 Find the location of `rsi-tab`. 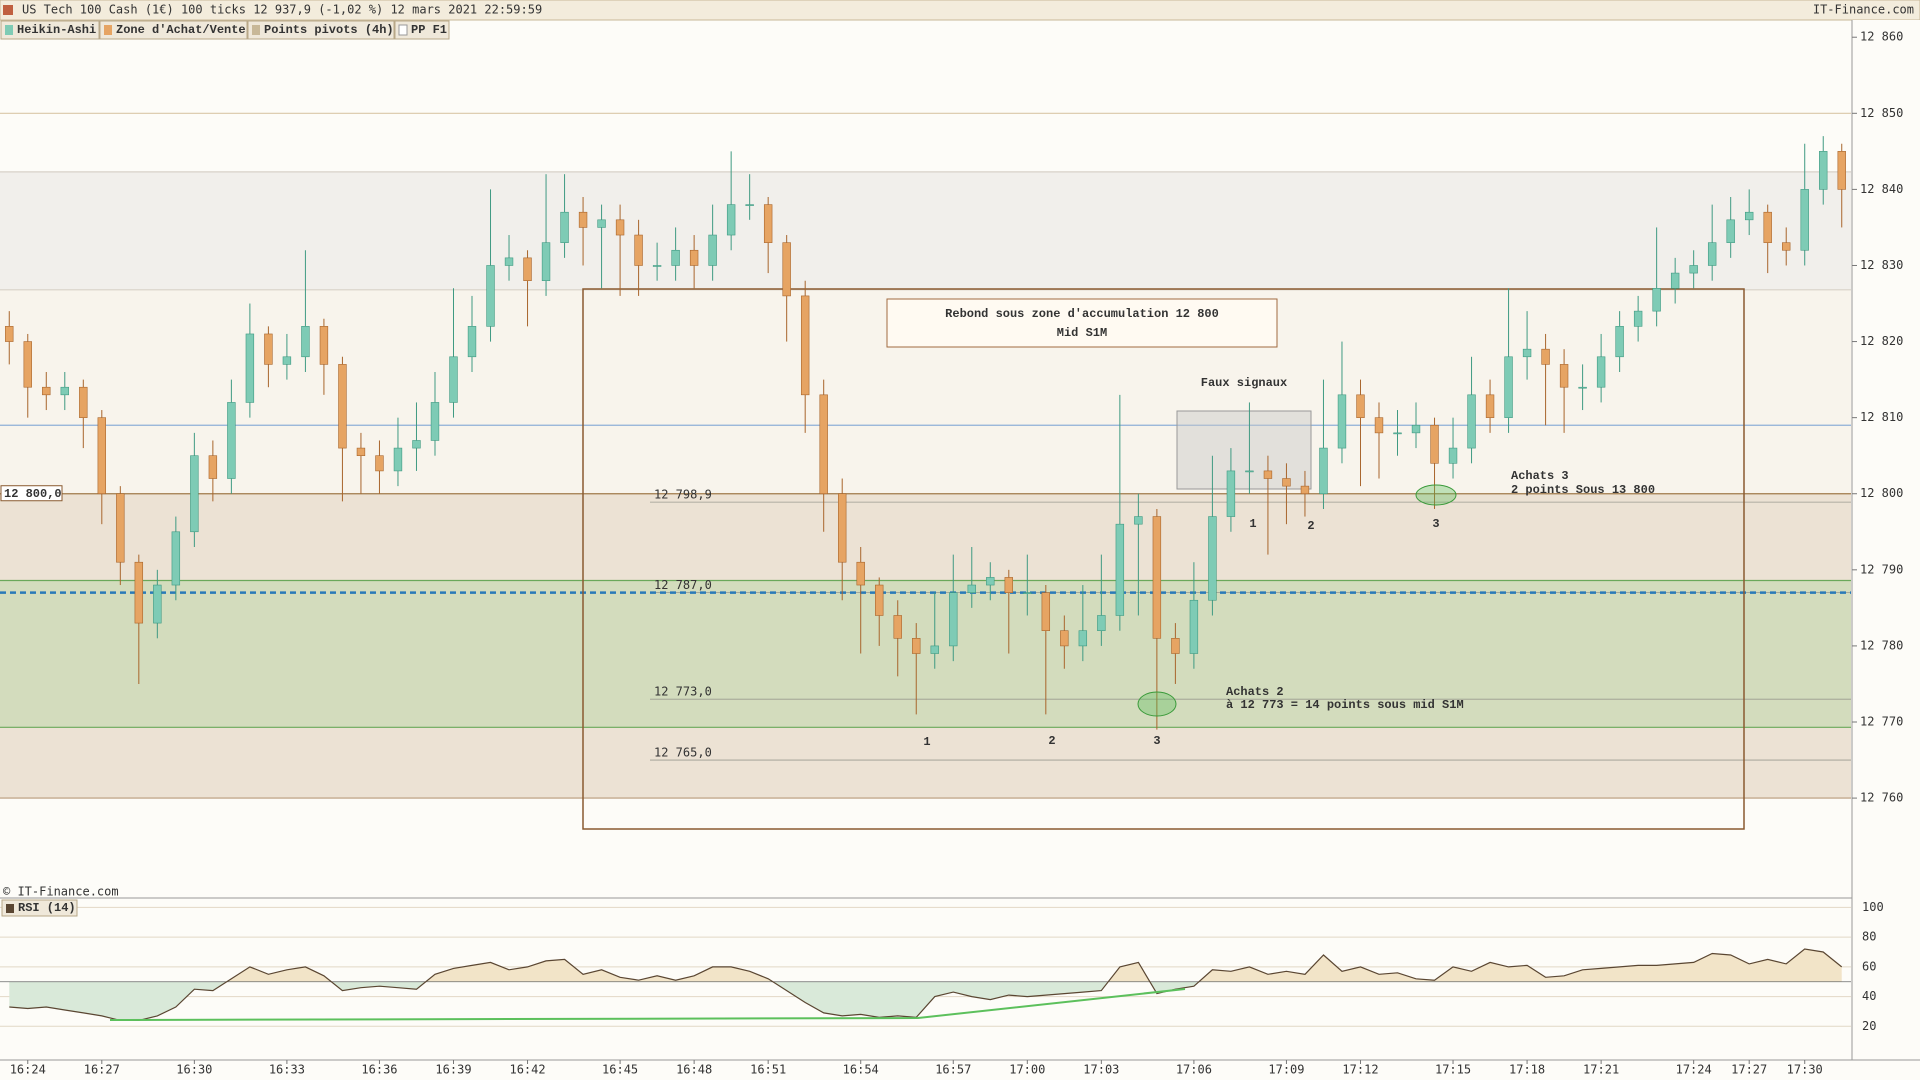

rsi-tab is located at coordinates (39, 908).